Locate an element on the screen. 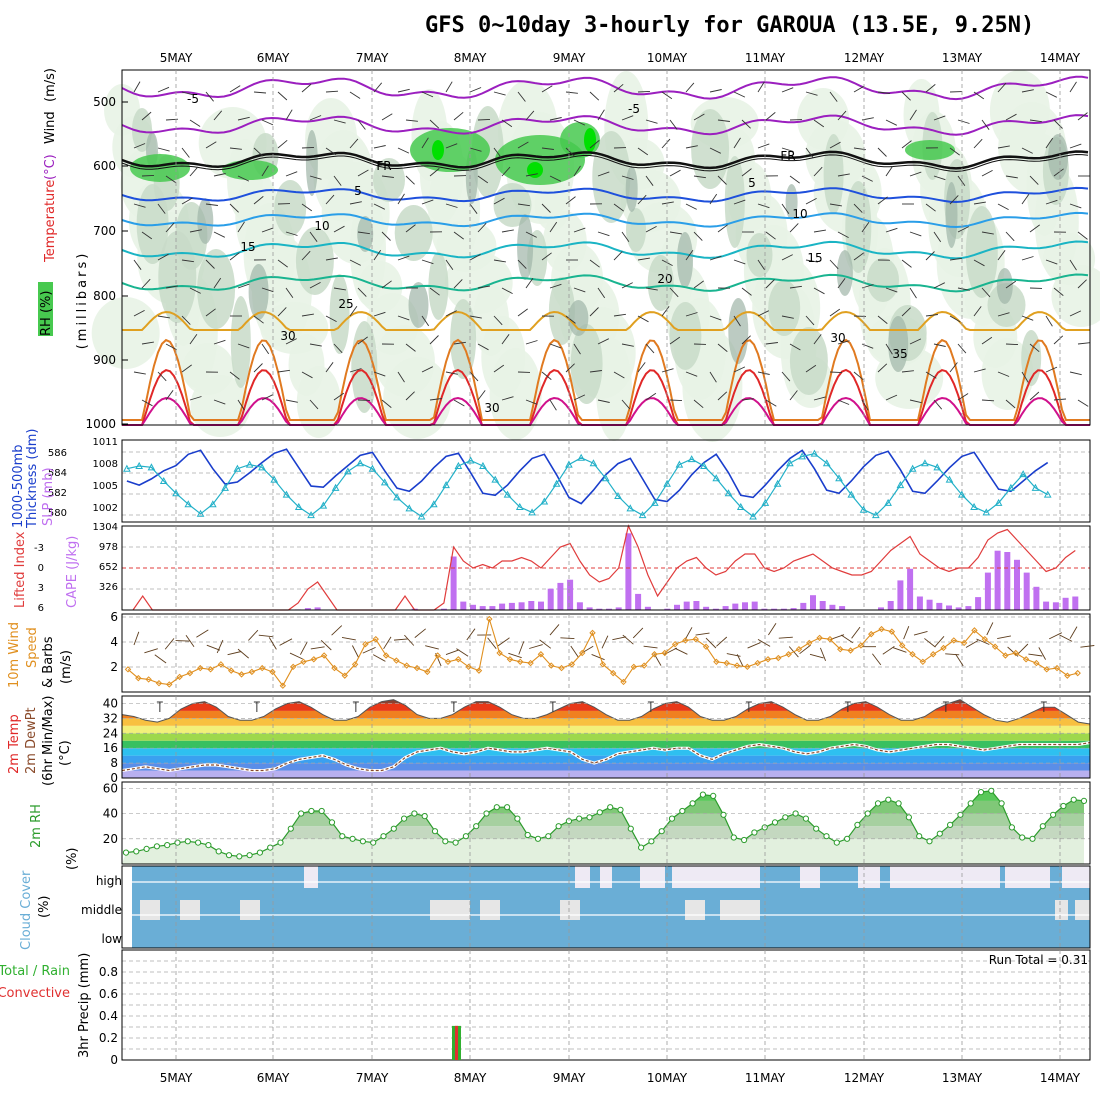 The height and width of the screenshot is (1100, 1100). rh-green-area is located at coordinates (930, 150).